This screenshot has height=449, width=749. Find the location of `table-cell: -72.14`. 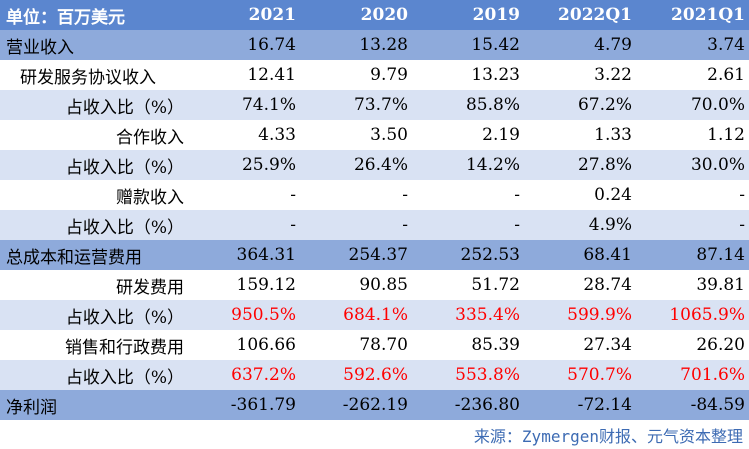

table-cell: -72.14 is located at coordinates (604, 405).